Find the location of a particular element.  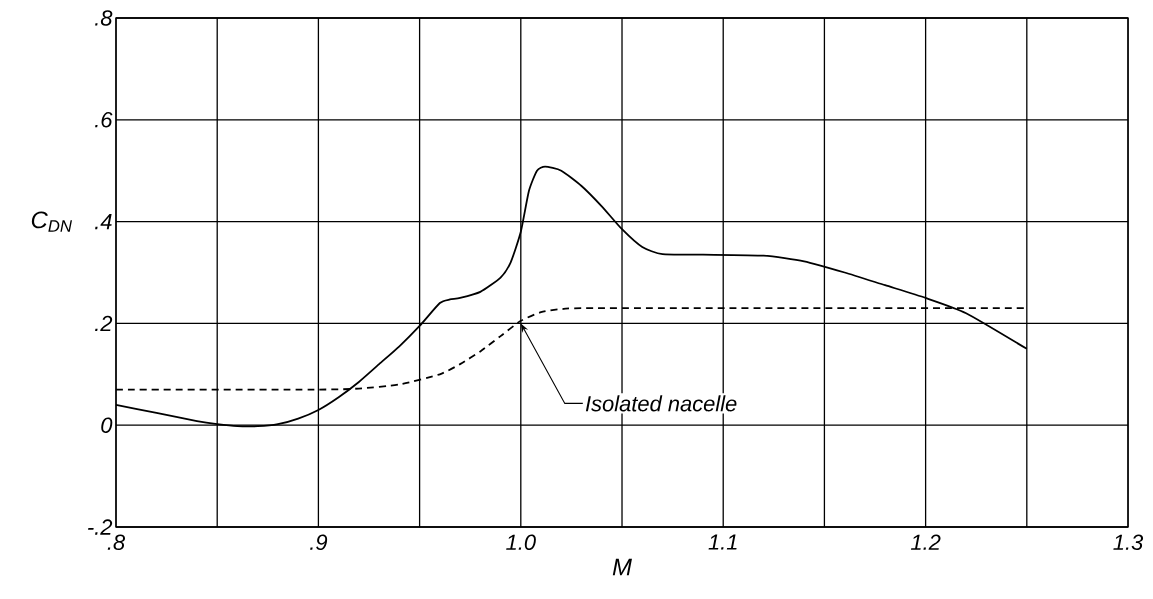

x-tick-label: 1.1 is located at coordinates (722, 542).